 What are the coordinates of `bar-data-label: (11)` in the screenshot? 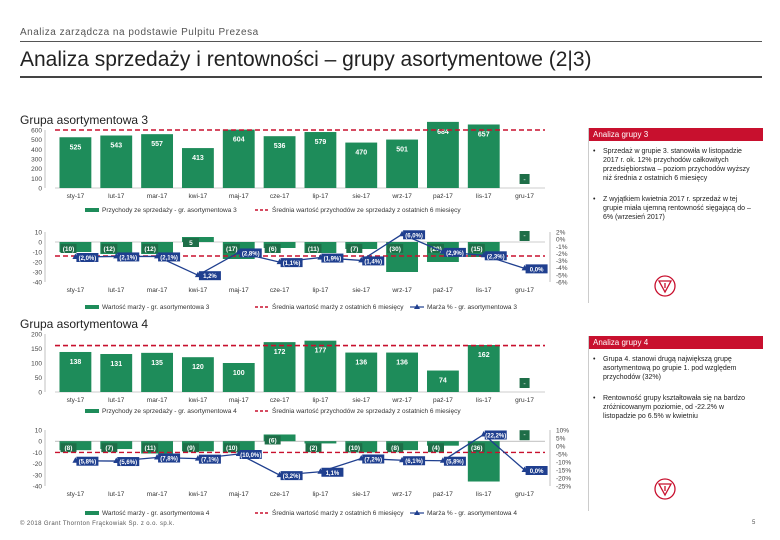 It's located at (150, 448).